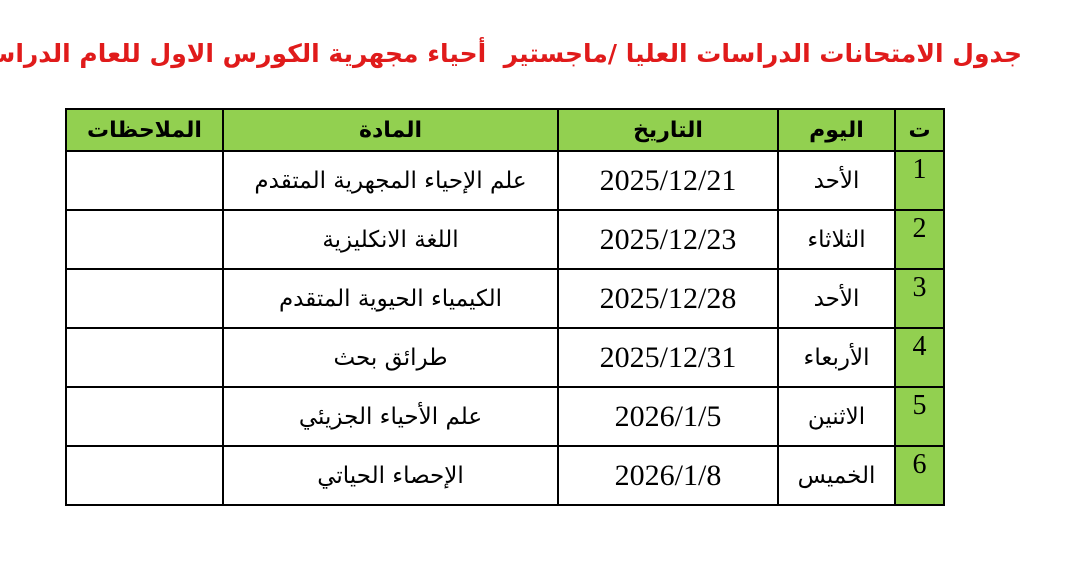 This screenshot has height=581, width=1080. What do you see at coordinates (836, 357) in the screenshot?
I see `cell-day: الأربعاء` at bounding box center [836, 357].